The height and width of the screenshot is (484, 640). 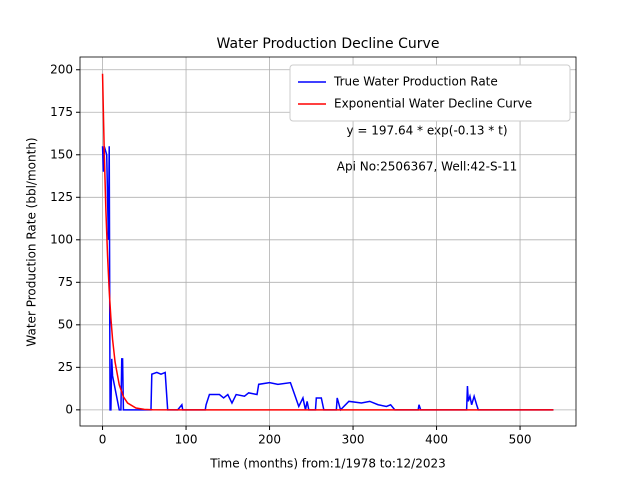 I want to click on y-tick-label: 100, so click(x=61, y=239).